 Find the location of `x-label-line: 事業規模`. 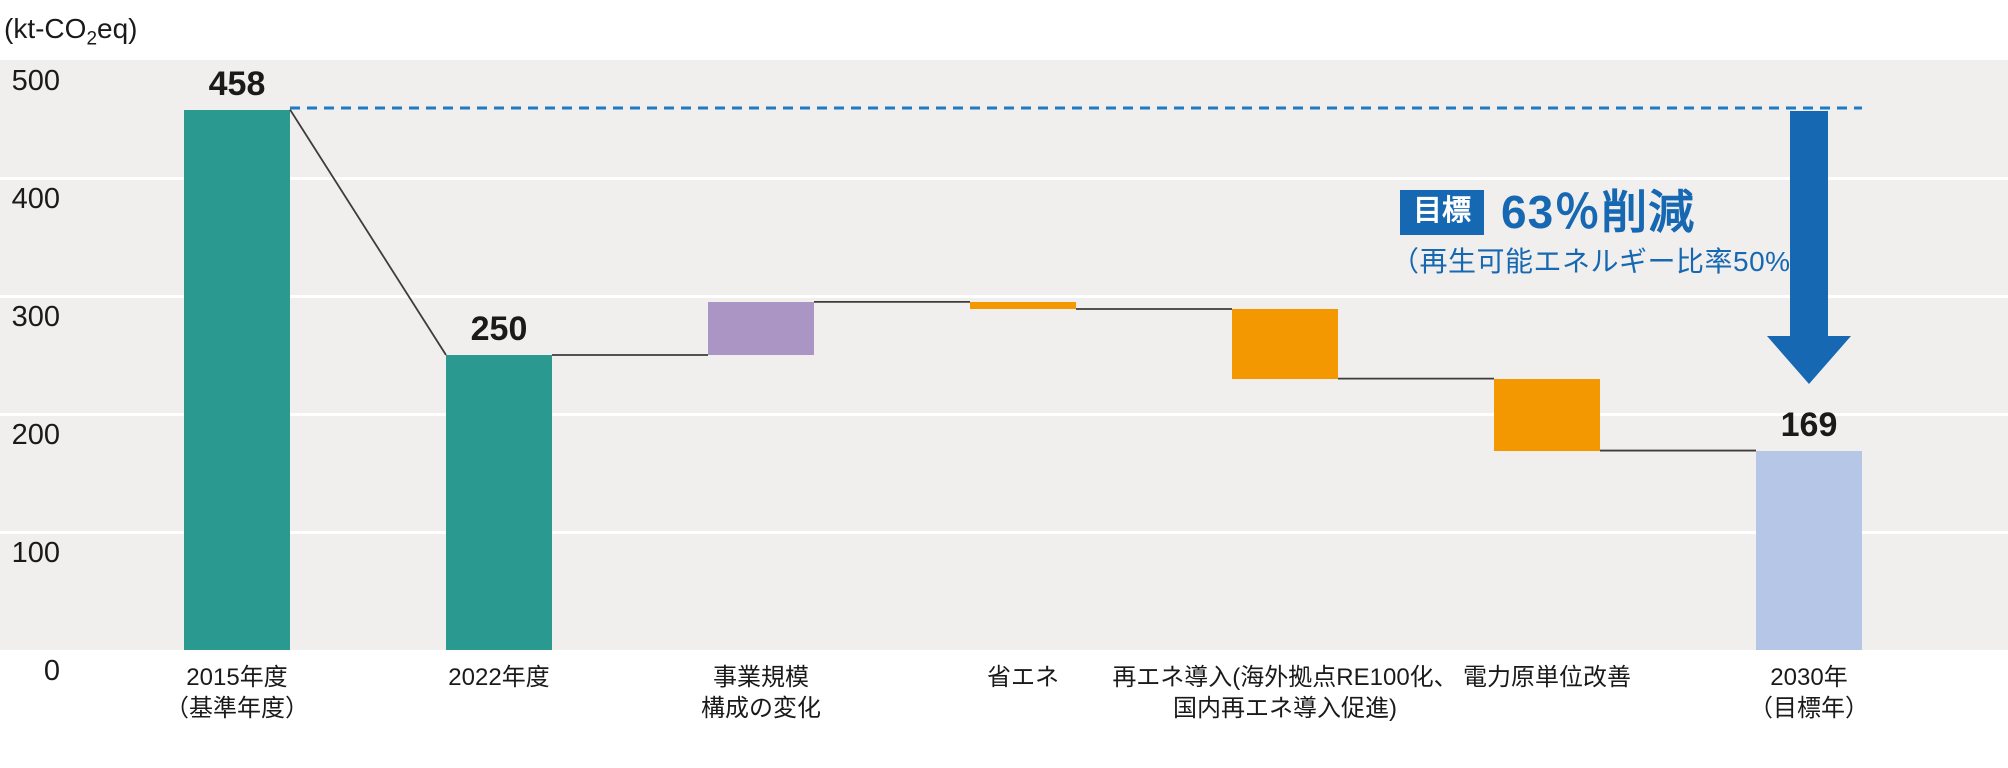

x-label-line: 事業規模 is located at coordinates (761, 677).